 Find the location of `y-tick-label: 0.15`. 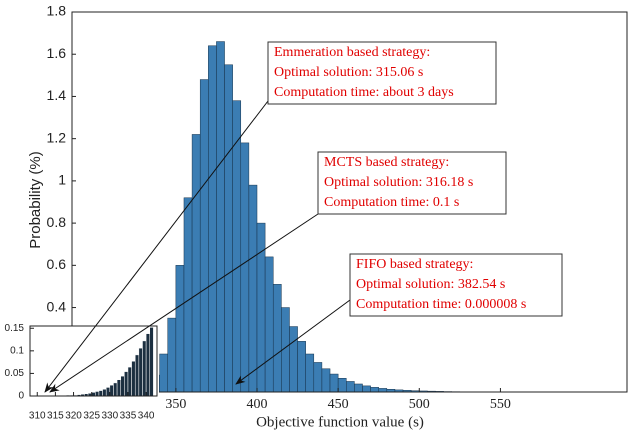

y-tick-label: 0.15 is located at coordinates (15, 328).